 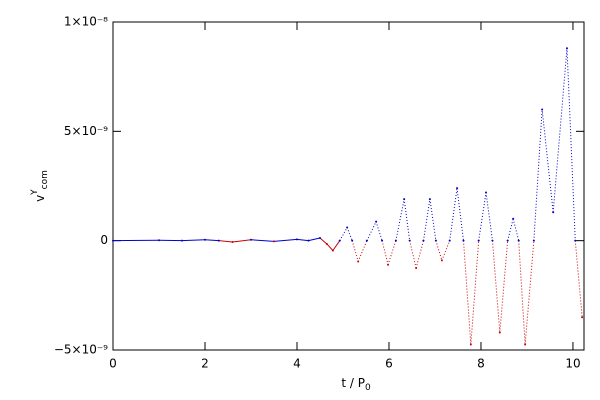 I want to click on x-tick-label: 6, so click(x=389, y=364).